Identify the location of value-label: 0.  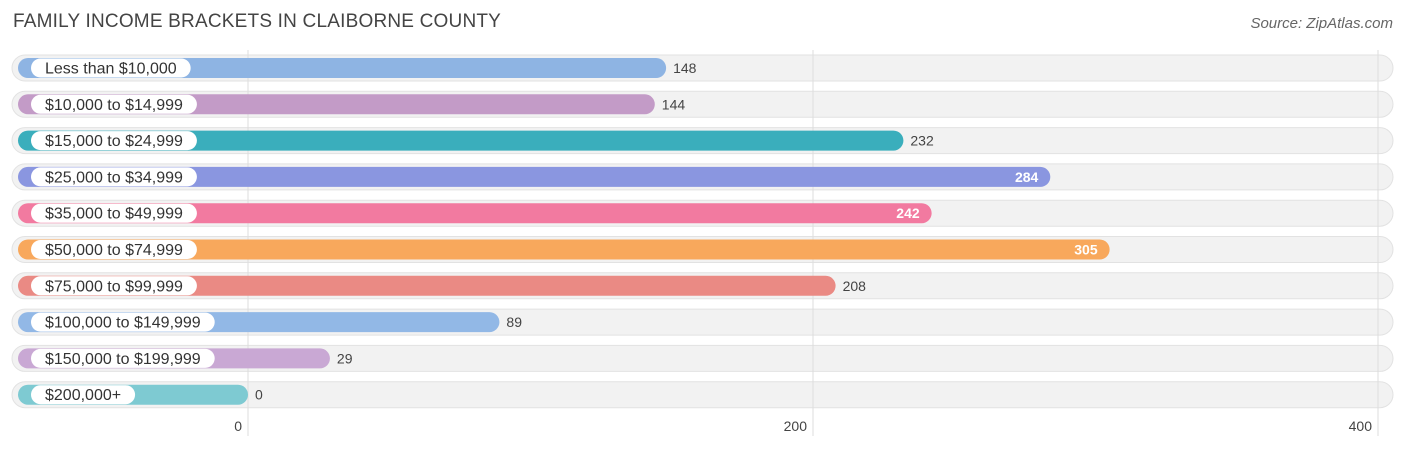
(259, 395).